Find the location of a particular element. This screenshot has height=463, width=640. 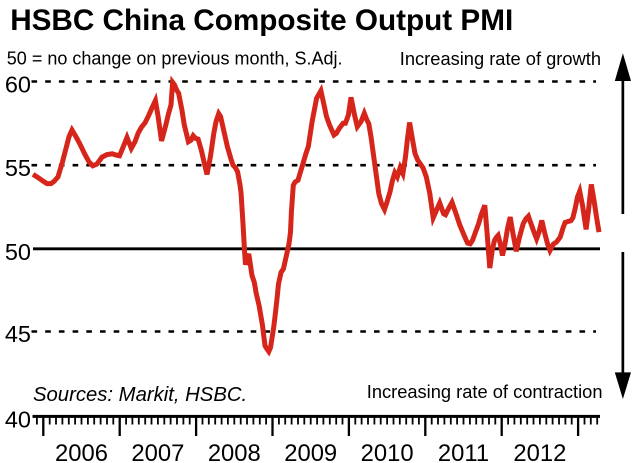

svg-text: 2010 is located at coordinates (387, 451).